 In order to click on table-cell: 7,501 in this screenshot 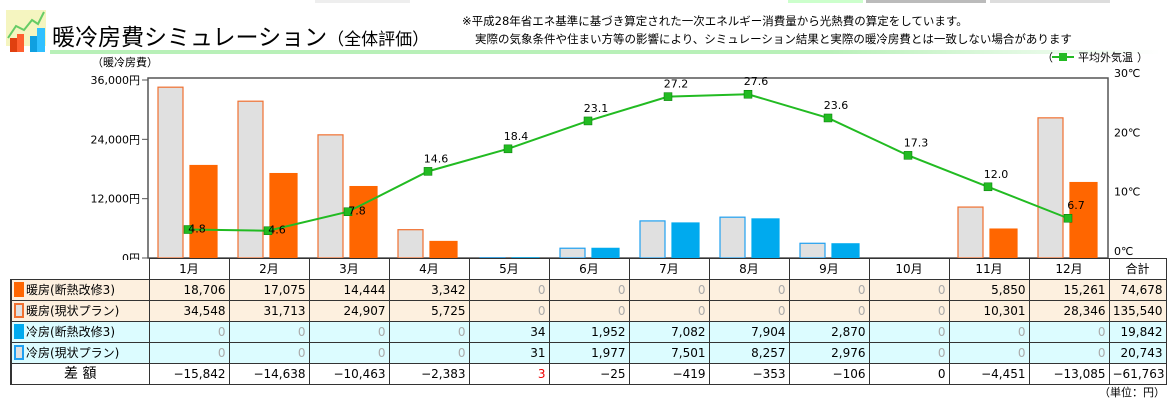, I will do `click(669, 353)`.